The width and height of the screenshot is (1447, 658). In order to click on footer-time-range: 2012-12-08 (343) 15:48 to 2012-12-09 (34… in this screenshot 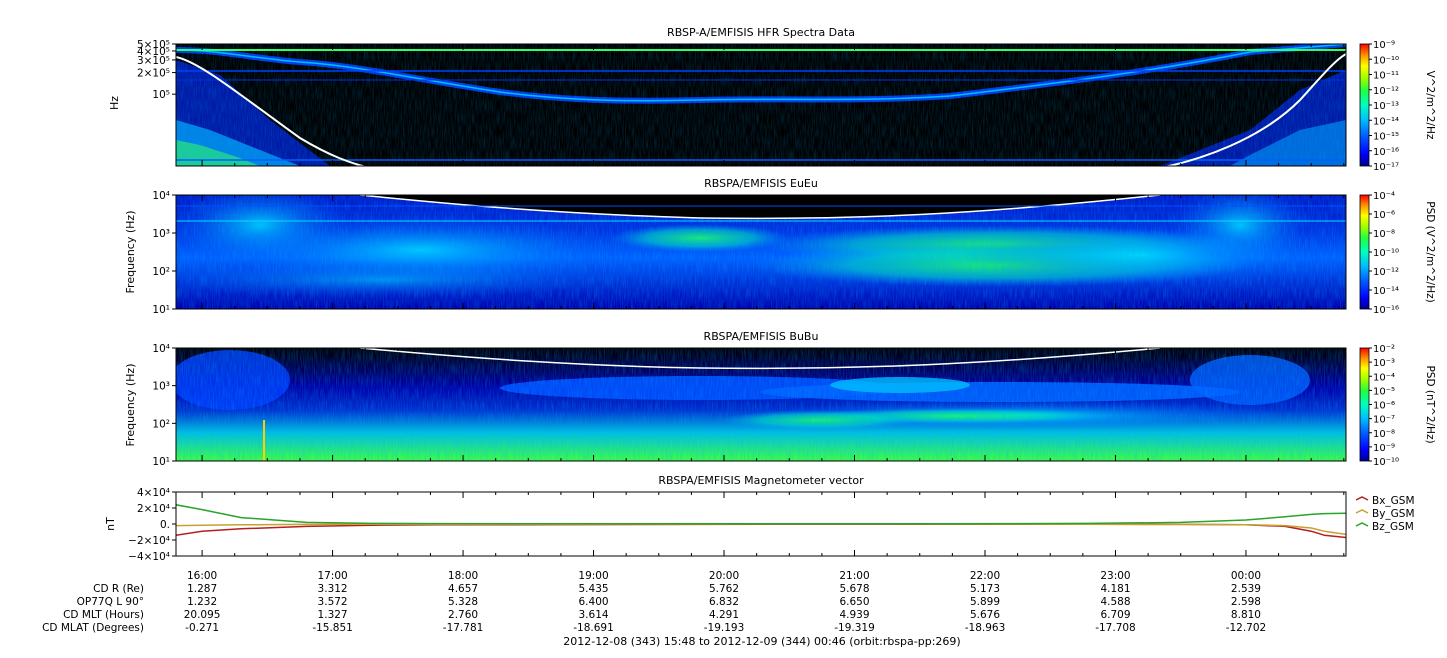, I will do `click(761, 641)`.